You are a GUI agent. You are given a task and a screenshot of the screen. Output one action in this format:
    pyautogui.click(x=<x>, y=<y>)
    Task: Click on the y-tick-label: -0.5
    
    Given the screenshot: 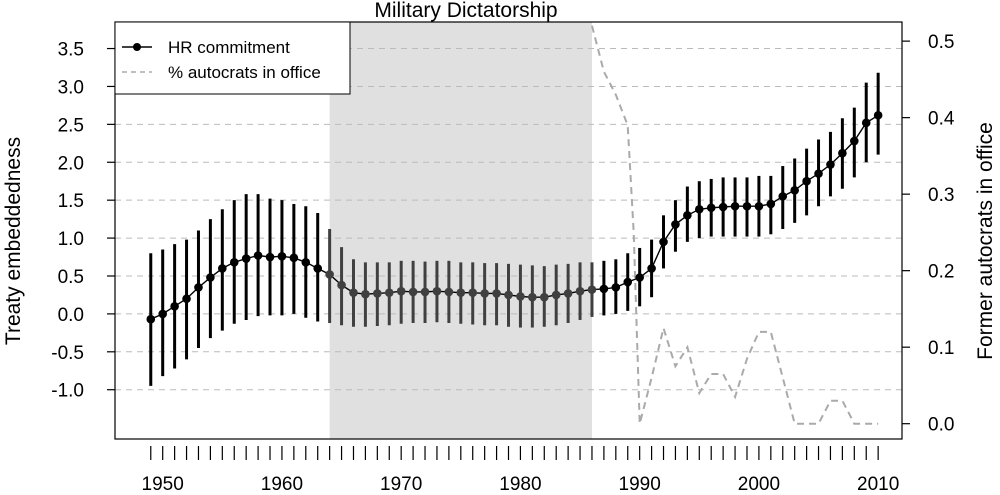 What is the action you would take?
    pyautogui.click(x=67, y=353)
    